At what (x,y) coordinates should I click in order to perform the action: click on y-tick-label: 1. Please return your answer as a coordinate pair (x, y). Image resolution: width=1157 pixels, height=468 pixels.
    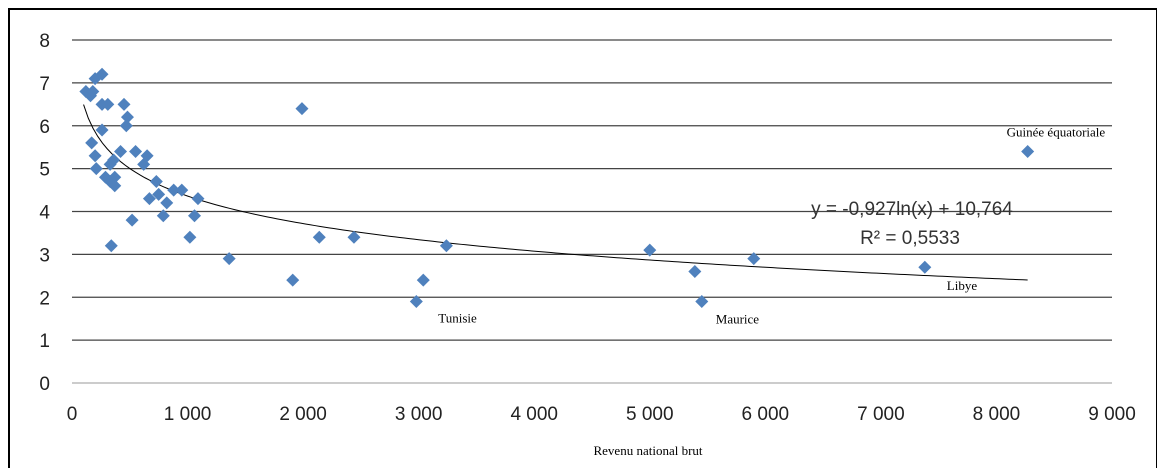
    Looking at the image, I should click on (44, 341).